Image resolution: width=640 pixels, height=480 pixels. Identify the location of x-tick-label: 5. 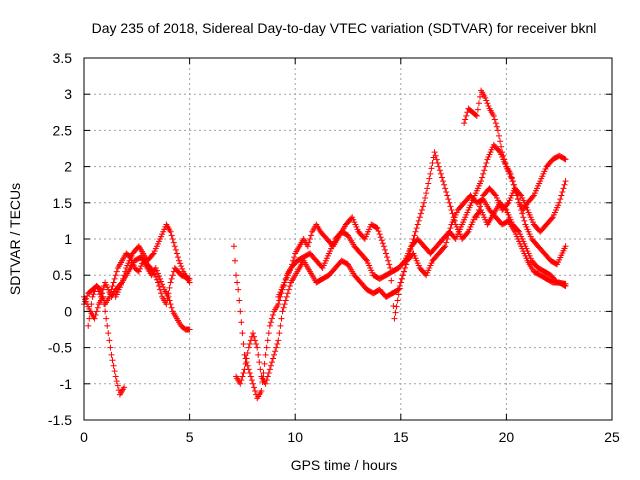
(190, 437).